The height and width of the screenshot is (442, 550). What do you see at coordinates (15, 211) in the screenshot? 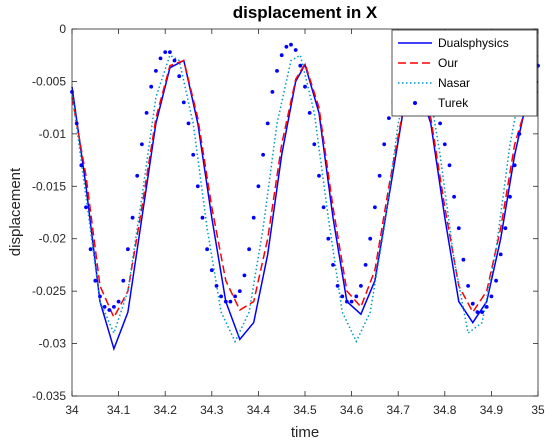
I see `y-axis-label: displacement` at bounding box center [15, 211].